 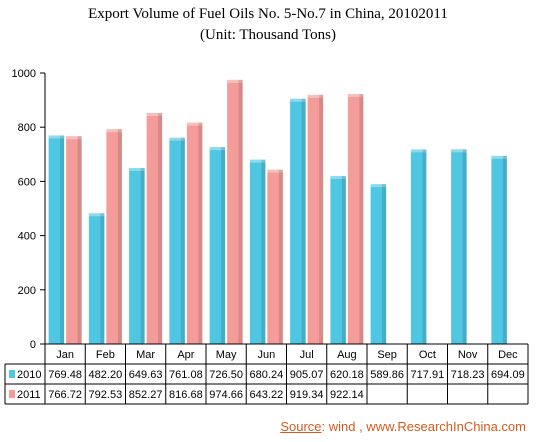 What do you see at coordinates (65, 375) in the screenshot?
I see `data-label: 769.48` at bounding box center [65, 375].